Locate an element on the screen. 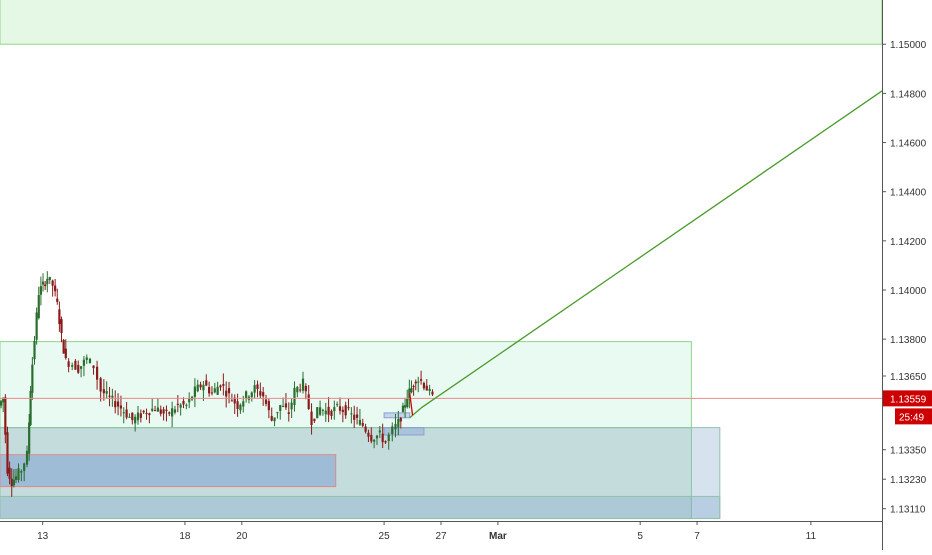 The image size is (932, 555). price-tick-label: 1.13650 is located at coordinates (908, 377).